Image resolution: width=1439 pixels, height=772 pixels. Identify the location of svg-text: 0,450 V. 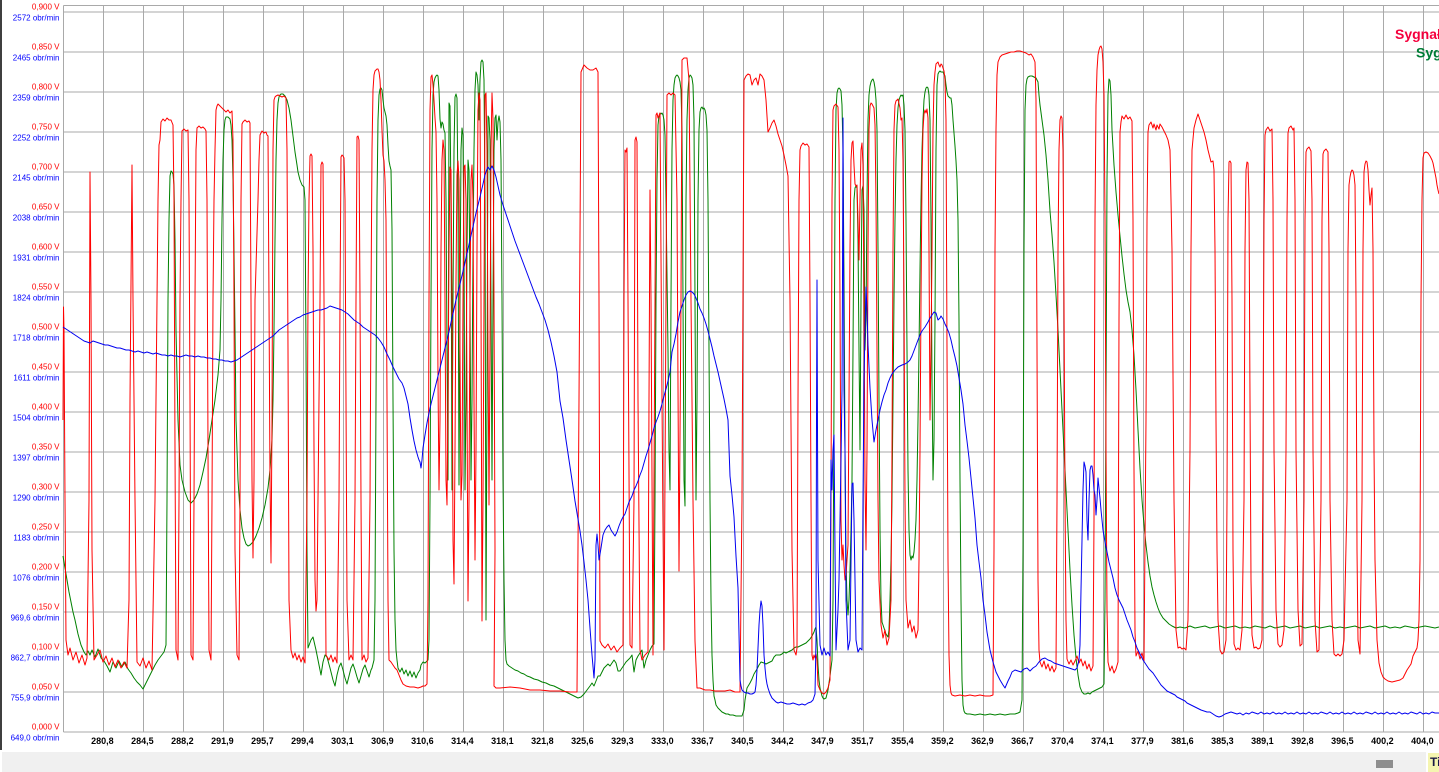
(46, 367).